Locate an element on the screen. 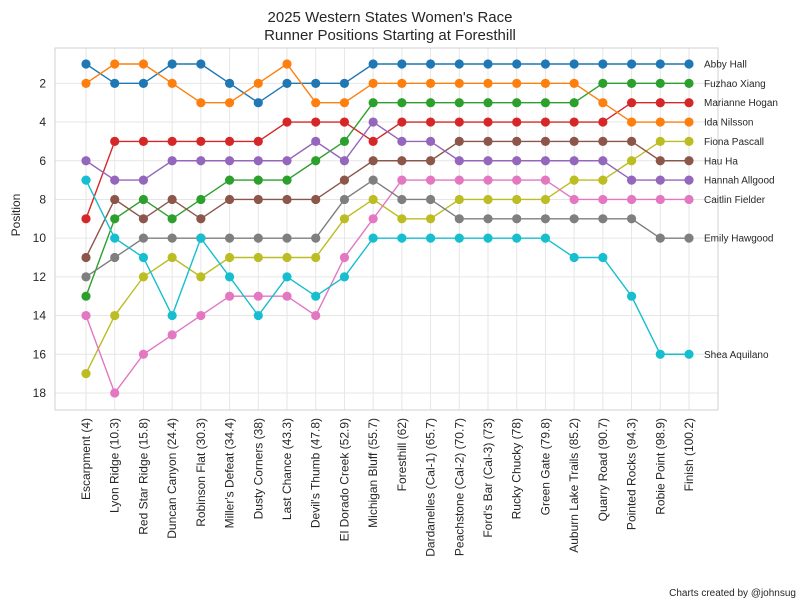 Image resolution: width=804 pixels, height=612 pixels. x-tick-label: Ford's Bar (Cal-3) (73) is located at coordinates (488, 478).